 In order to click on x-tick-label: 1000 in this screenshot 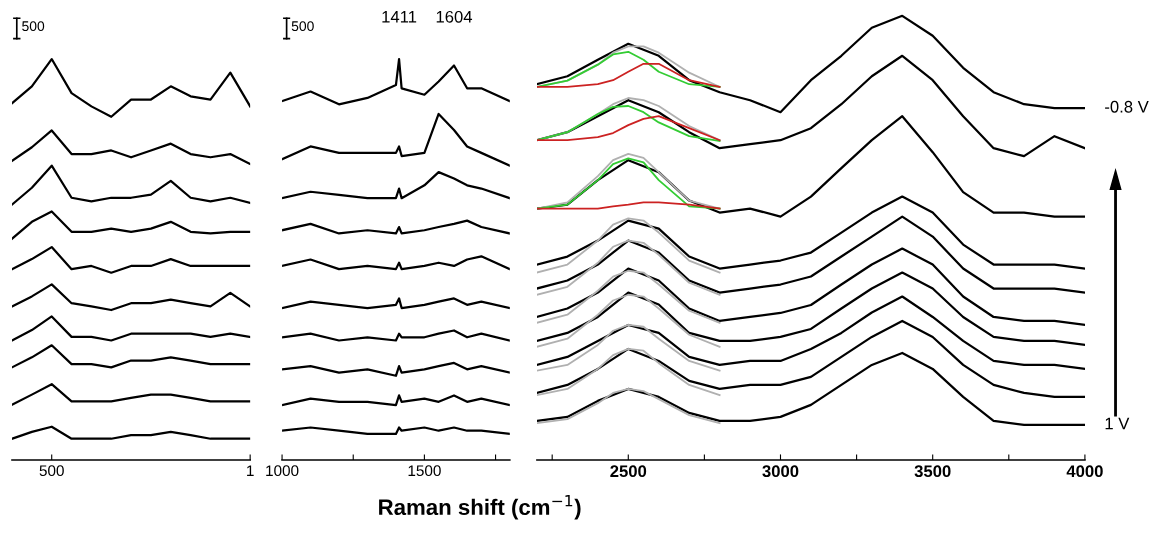, I will do `click(282, 471)`.